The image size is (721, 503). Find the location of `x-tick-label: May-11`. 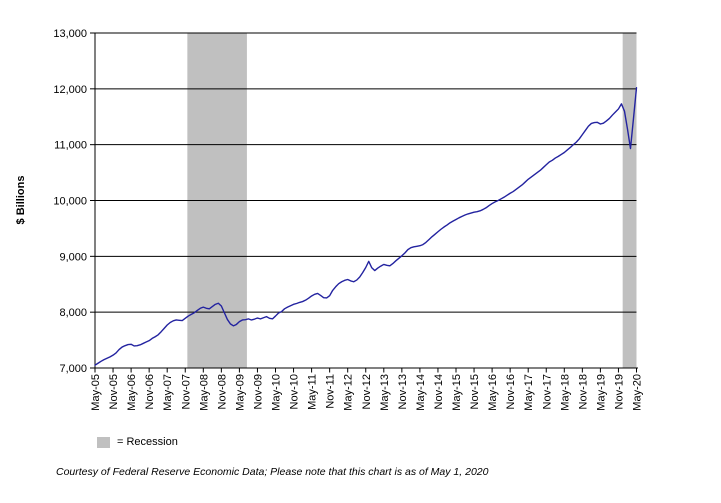

x-tick-label: May-11 is located at coordinates (313, 392).